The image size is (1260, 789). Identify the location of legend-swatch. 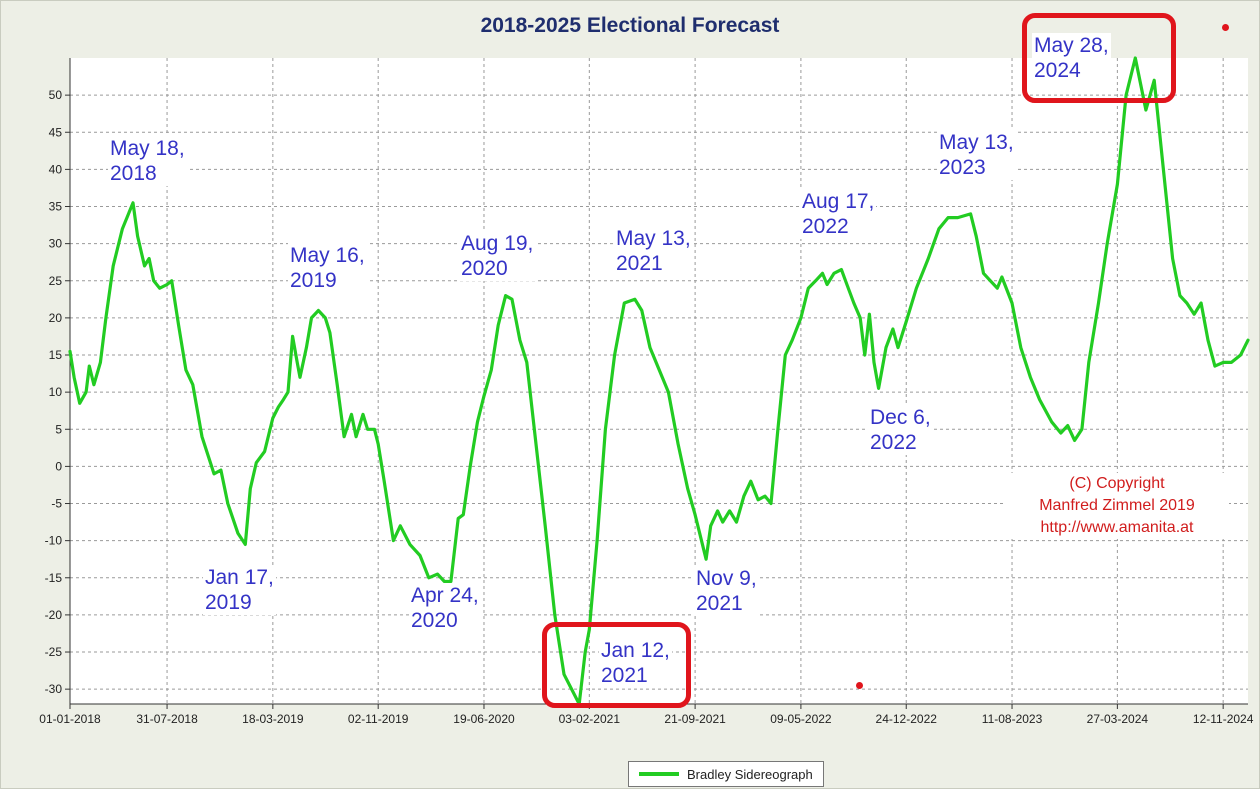
(659, 774).